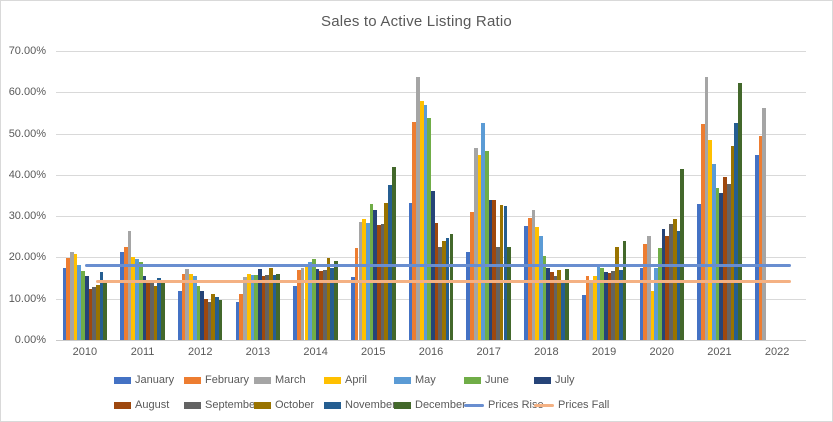 The height and width of the screenshot is (422, 833). What do you see at coordinates (256, 307) in the screenshot?
I see `bar-june-2013` at bounding box center [256, 307].